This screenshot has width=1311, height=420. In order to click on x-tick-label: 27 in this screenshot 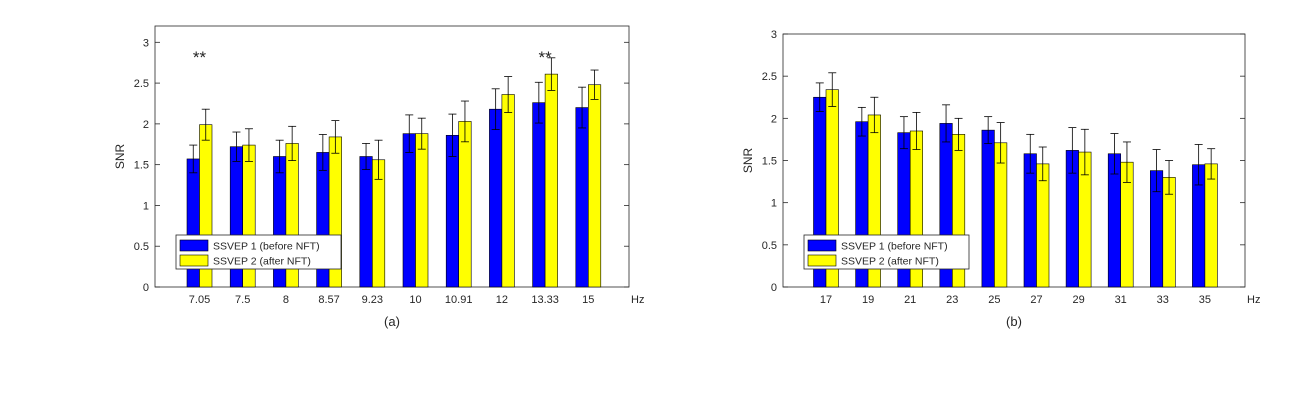, I will do `click(1036, 300)`.